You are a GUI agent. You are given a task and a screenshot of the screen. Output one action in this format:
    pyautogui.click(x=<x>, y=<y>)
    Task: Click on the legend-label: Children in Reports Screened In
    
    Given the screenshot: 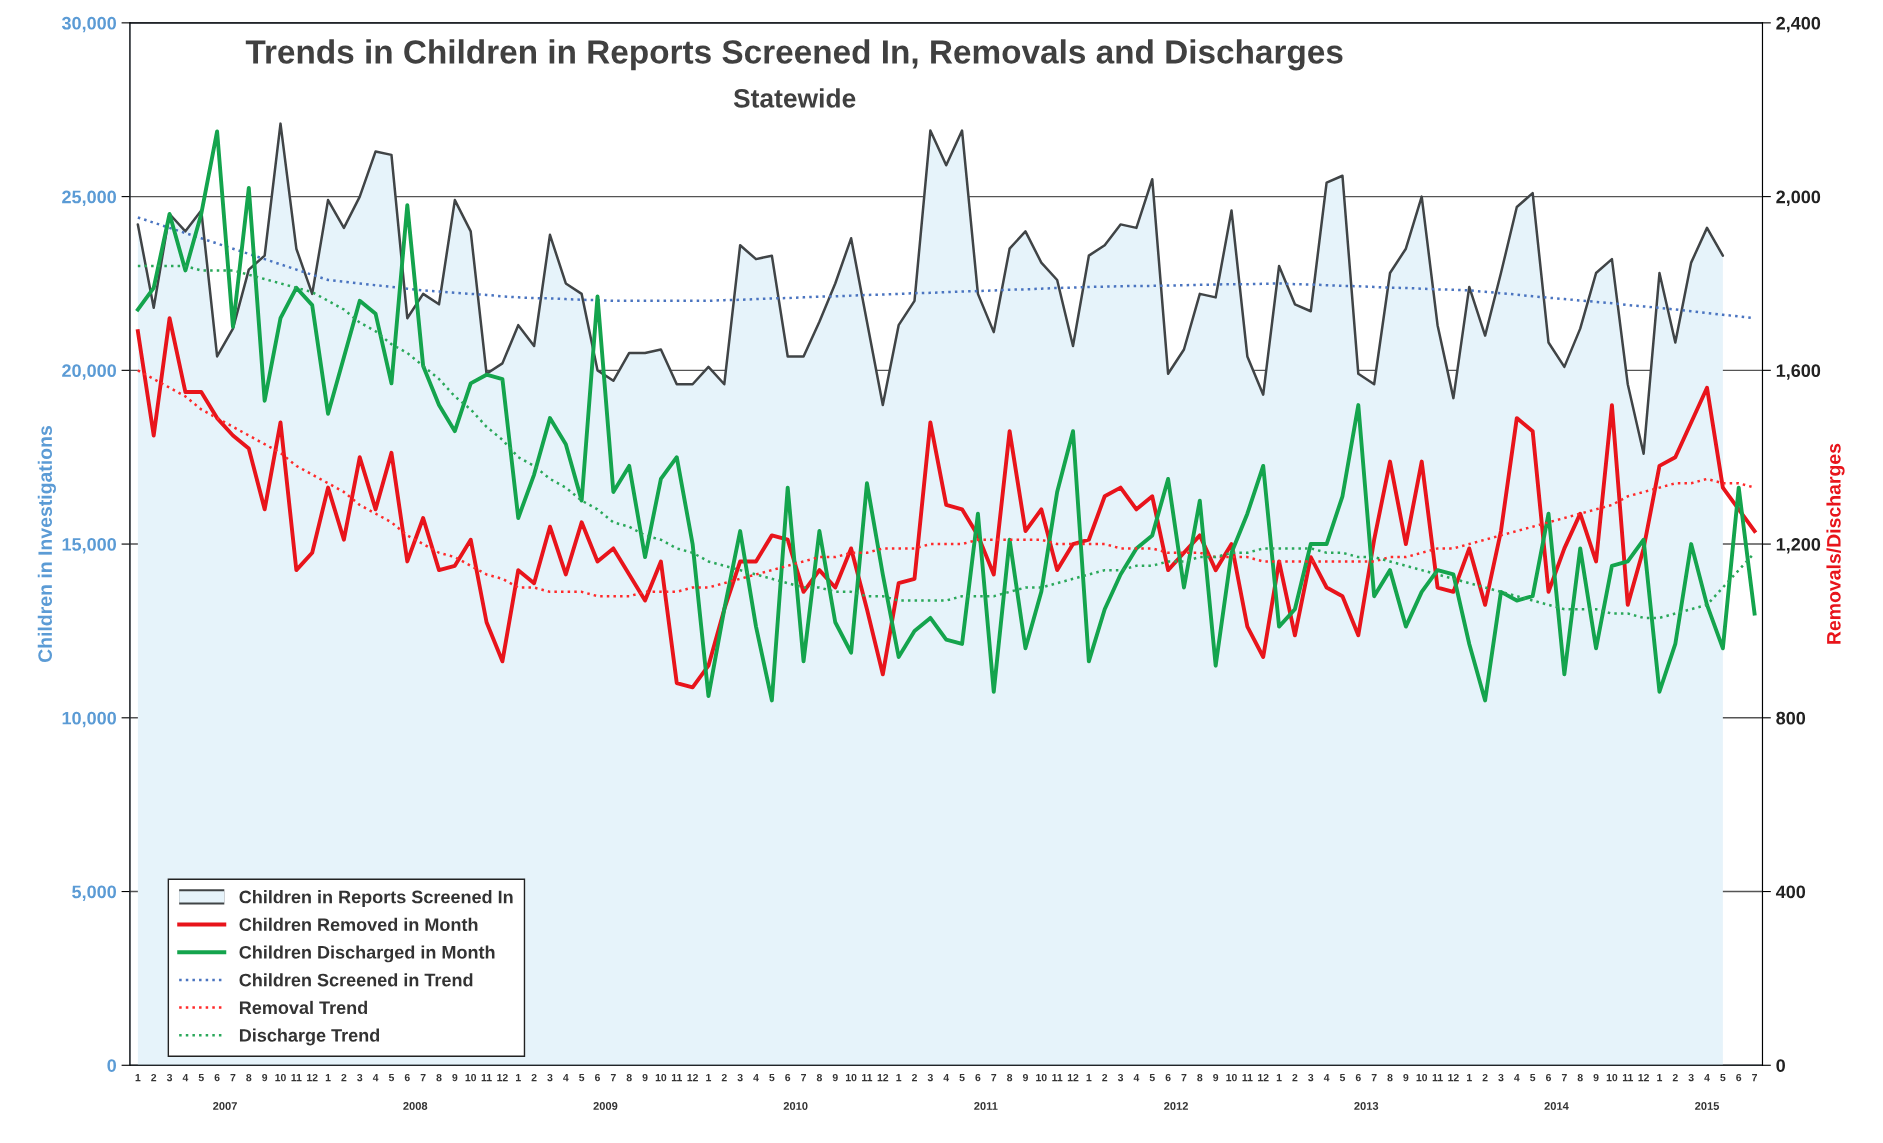 What is the action you would take?
    pyautogui.click(x=376, y=898)
    